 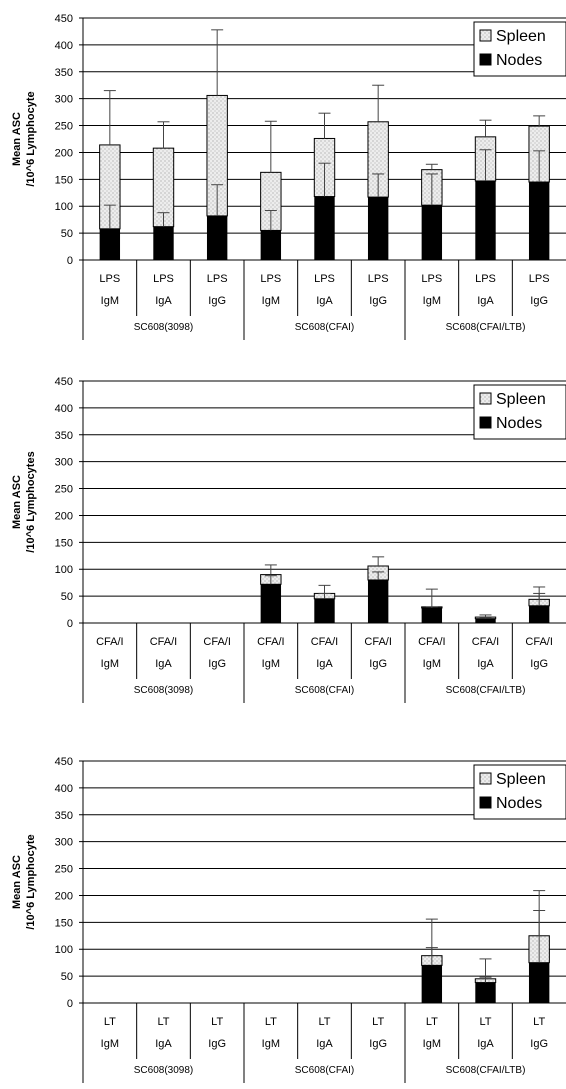 What do you see at coordinates (64, 19) in the screenshot?
I see `y-tick-label: 450` at bounding box center [64, 19].